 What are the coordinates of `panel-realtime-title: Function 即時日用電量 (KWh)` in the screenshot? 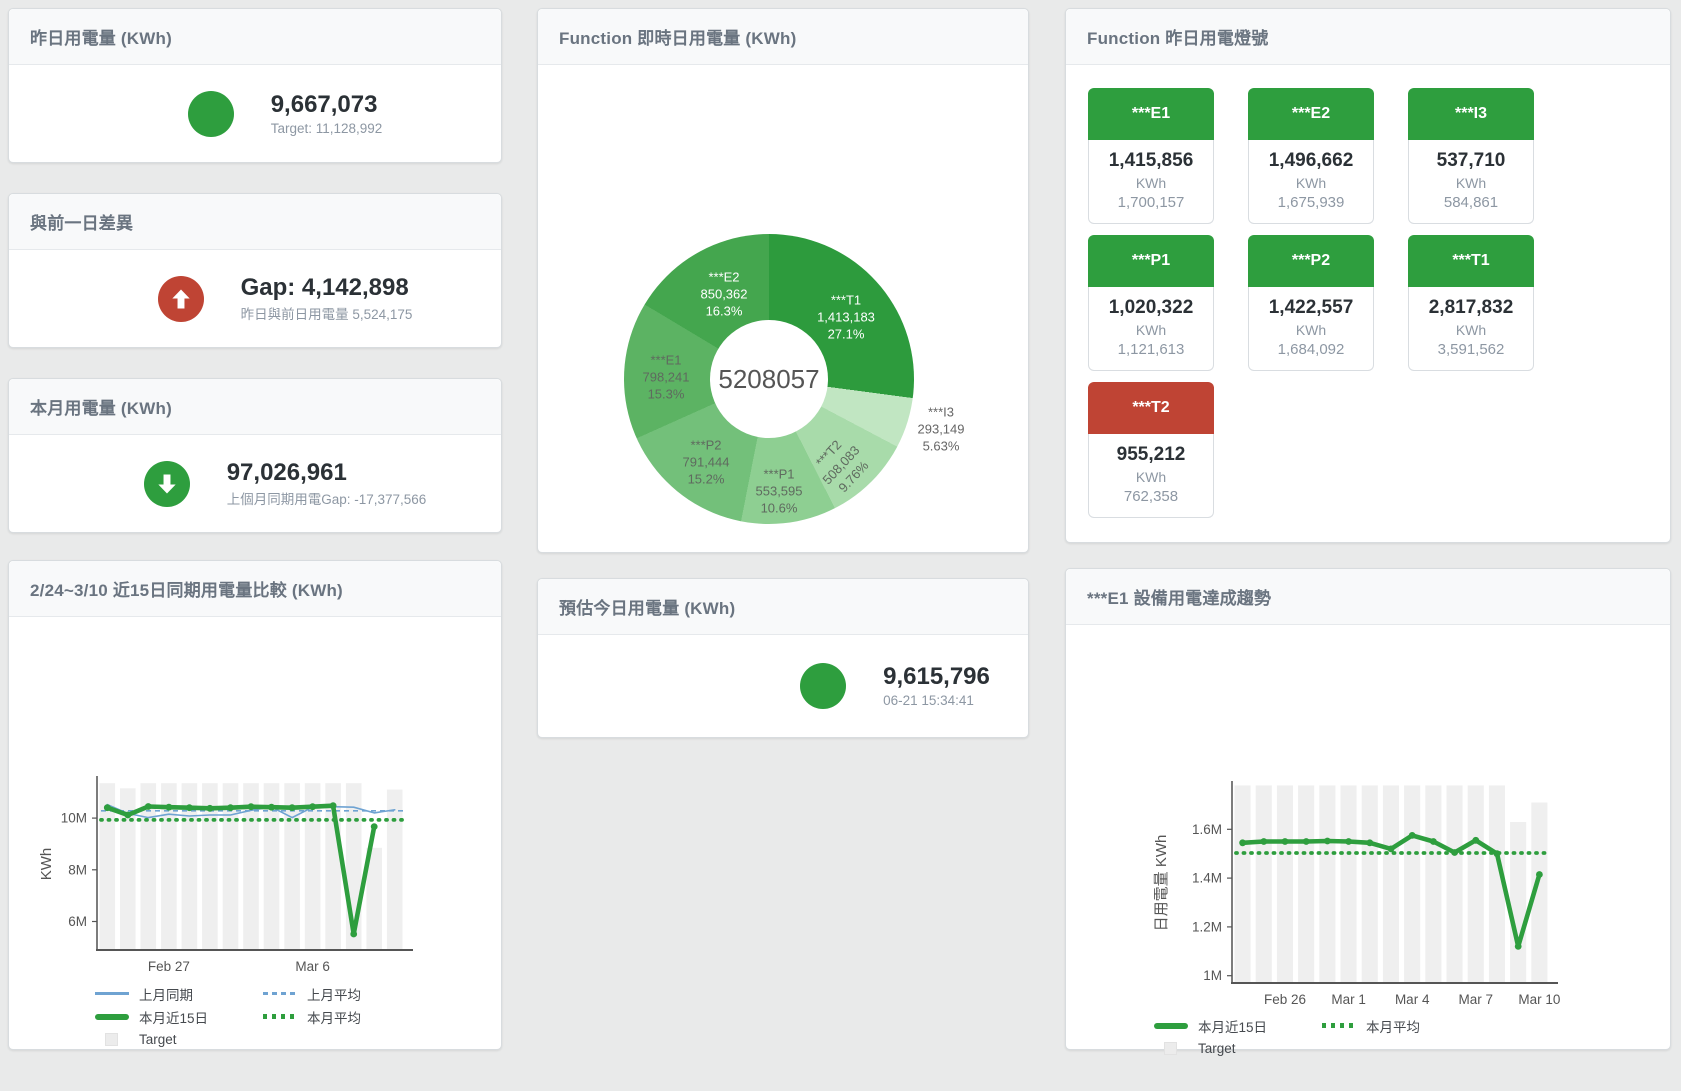 It's located at (678, 38).